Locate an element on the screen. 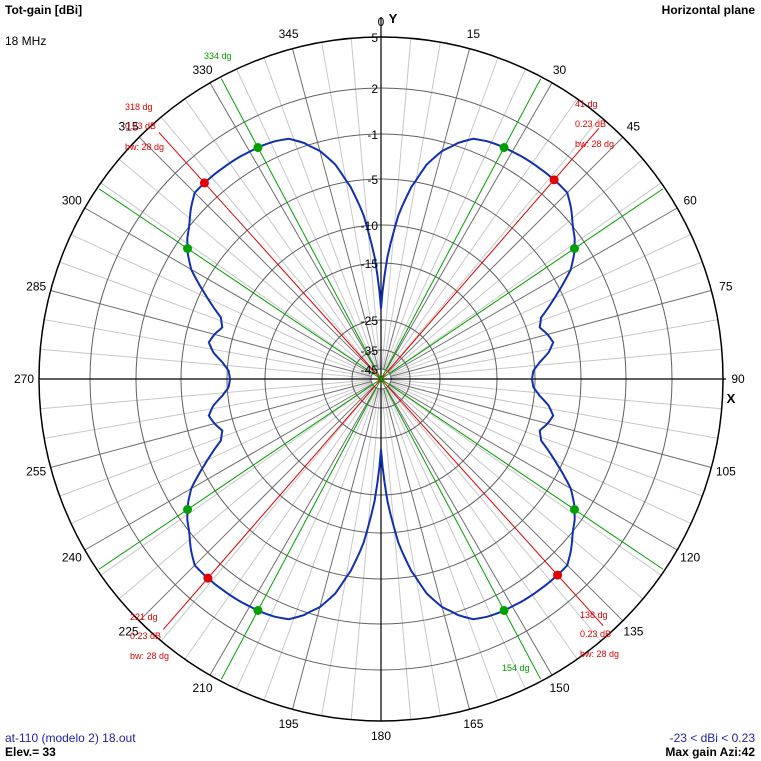  angle-tick-label: 135 is located at coordinates (633, 631).